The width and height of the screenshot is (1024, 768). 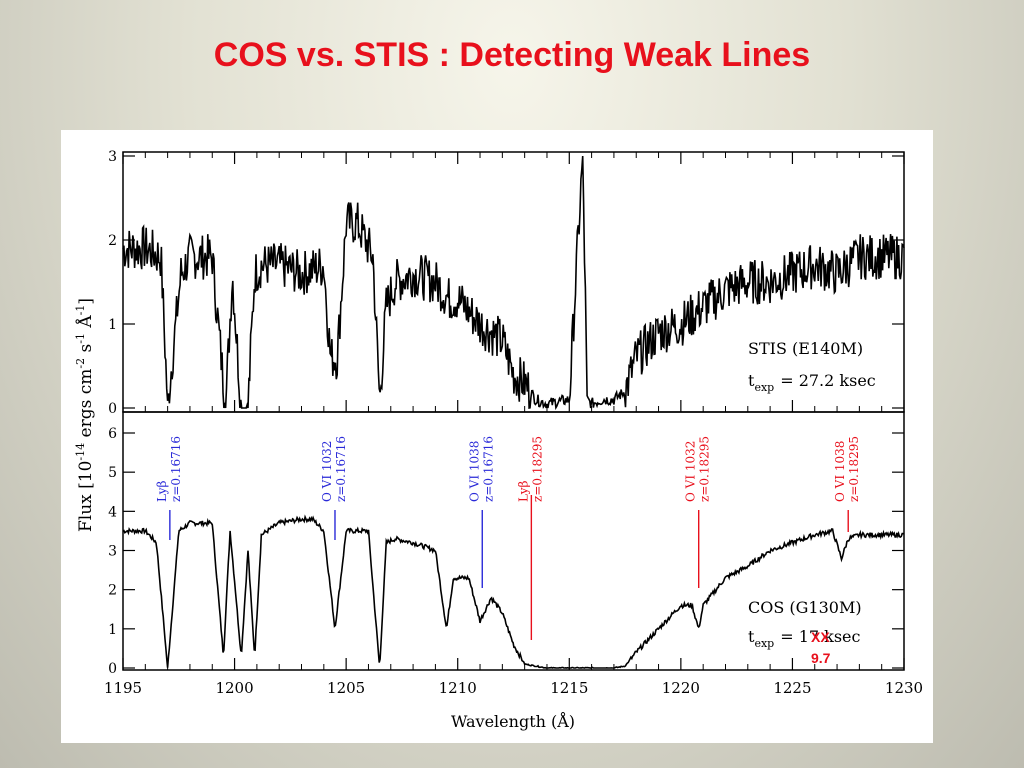 I want to click on x-tick-label: 1215, so click(x=569, y=688).